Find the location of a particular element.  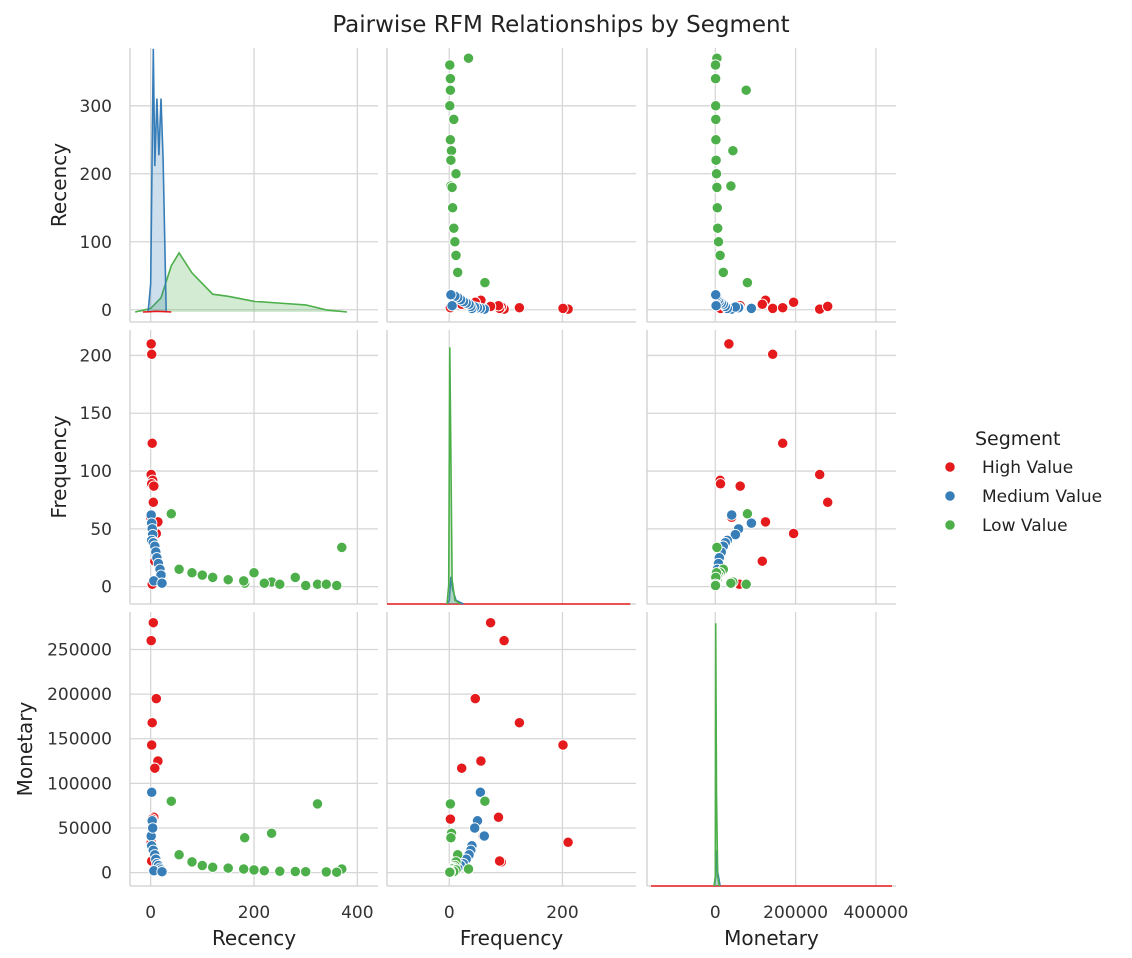

y-axis-label-recency: Recency is located at coordinates (59, 185).